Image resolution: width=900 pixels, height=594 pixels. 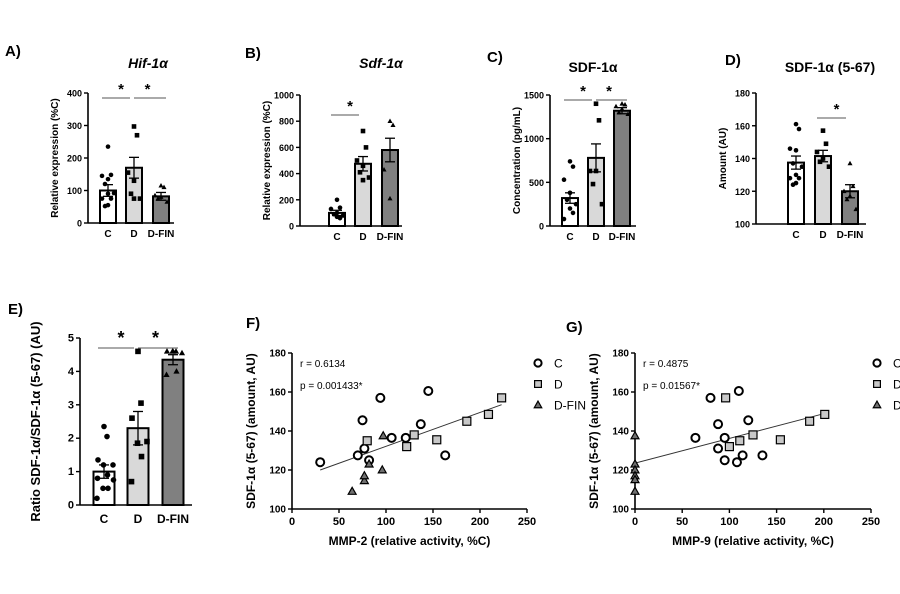 I want to click on y-axis-label: Amount (AU), so click(x=723, y=159).